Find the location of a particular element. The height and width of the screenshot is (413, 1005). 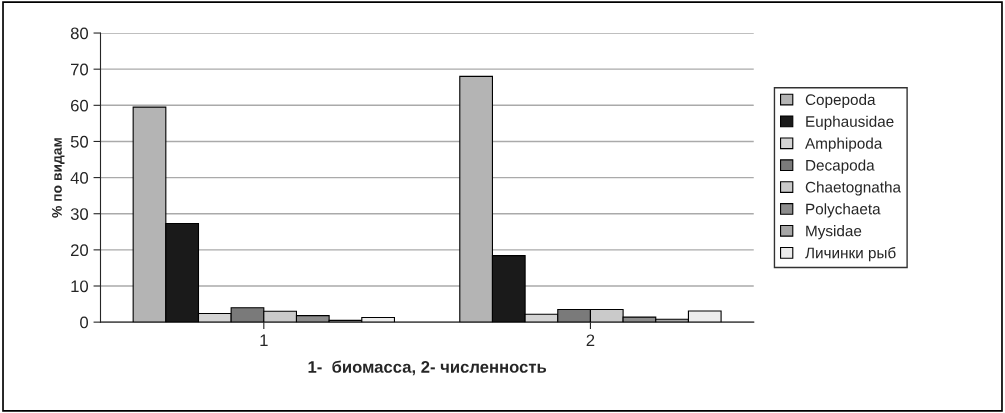

legend-label: Mysidae is located at coordinates (834, 232).